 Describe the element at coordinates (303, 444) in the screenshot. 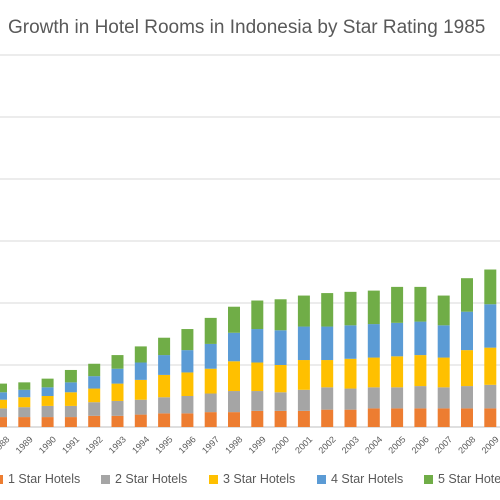

I see `x-tick-label: 2001` at that location.